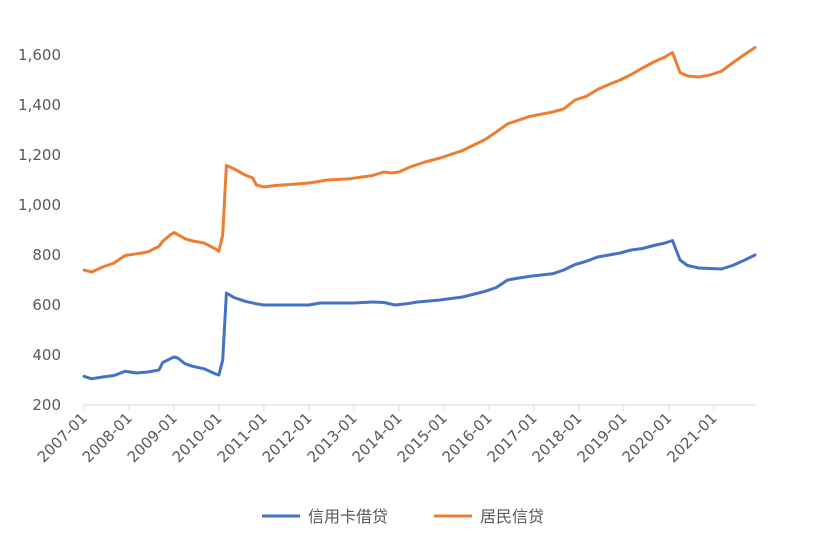 The image size is (819, 552). Describe the element at coordinates (46, 305) in the screenshot. I see `y-tick-label: 600` at that location.